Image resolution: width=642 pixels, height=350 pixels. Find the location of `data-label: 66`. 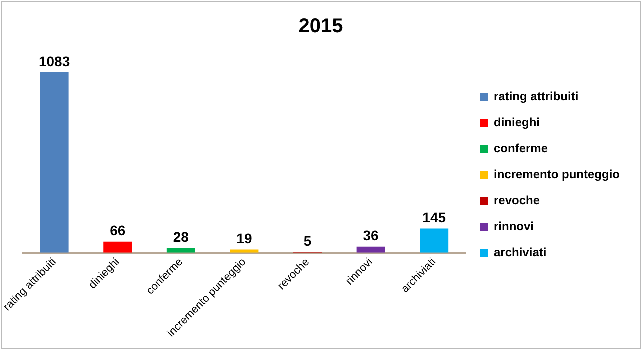

data-label: 66 is located at coordinates (118, 230).